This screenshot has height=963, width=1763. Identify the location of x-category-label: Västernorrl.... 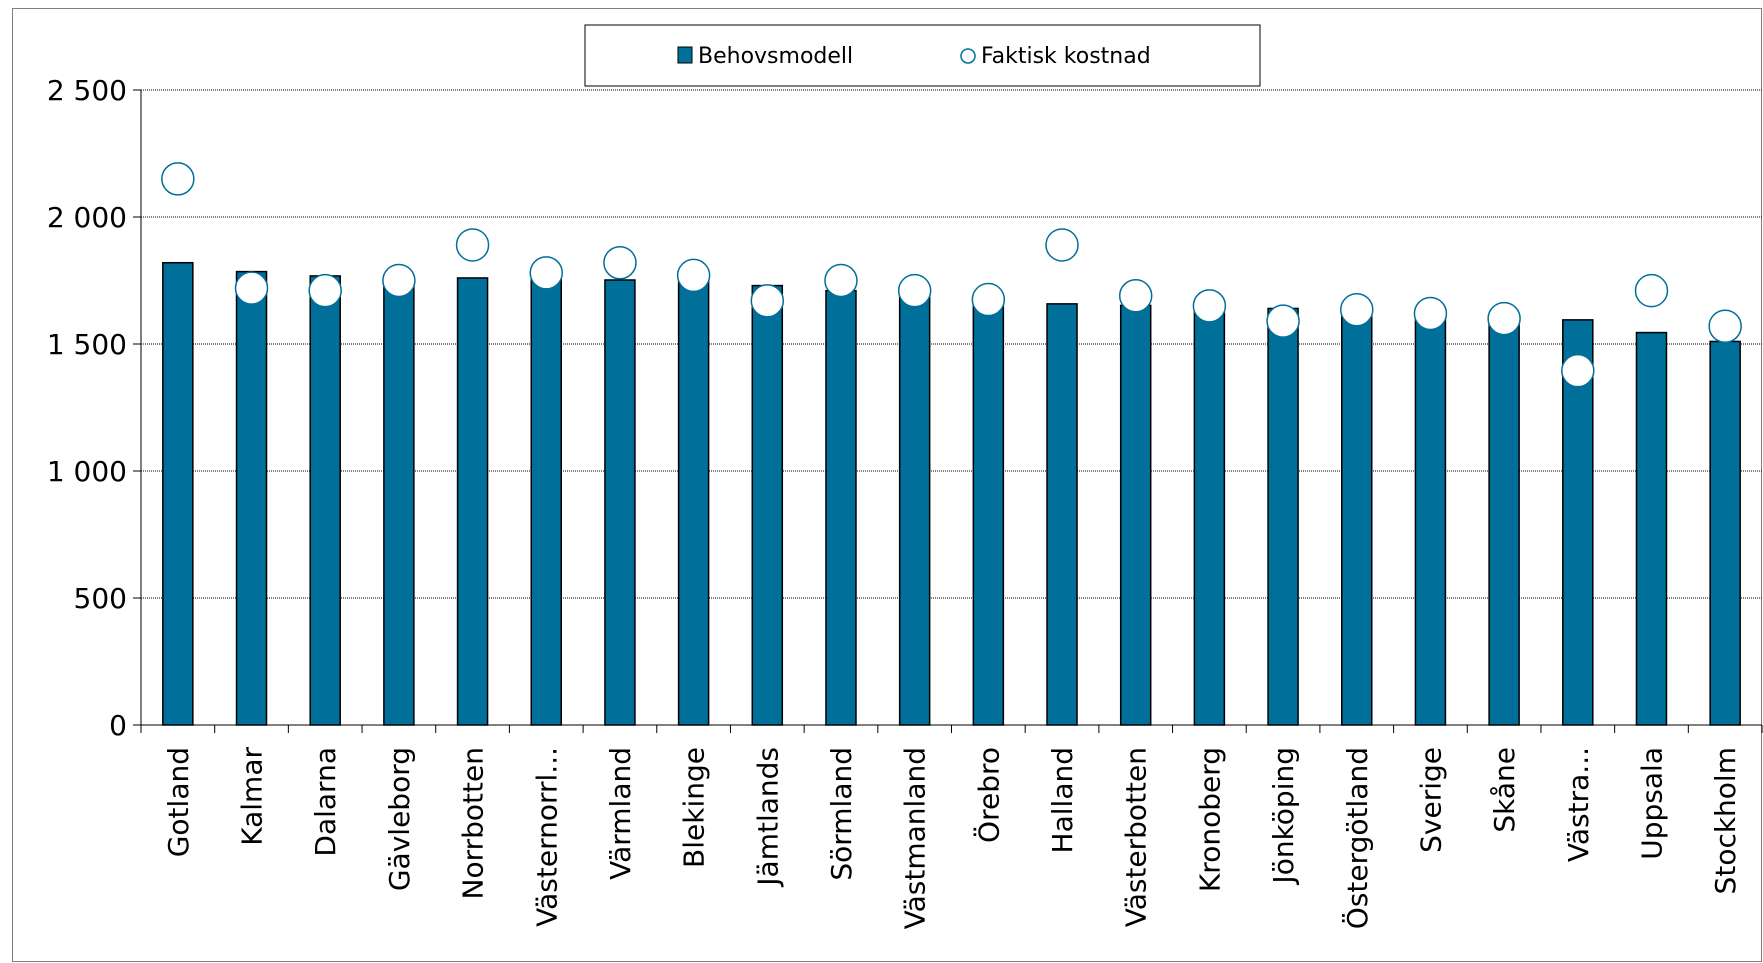
(546, 837).